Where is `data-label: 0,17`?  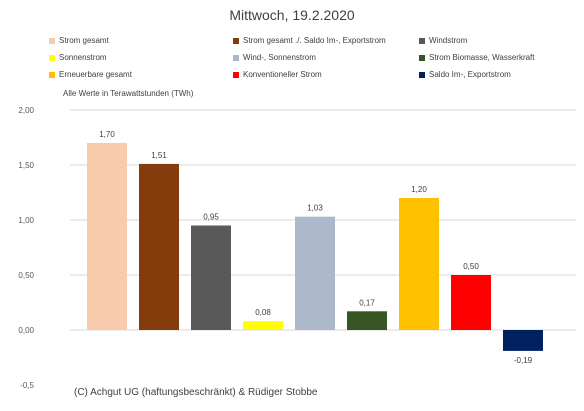
data-label: 0,17 is located at coordinates (367, 302).